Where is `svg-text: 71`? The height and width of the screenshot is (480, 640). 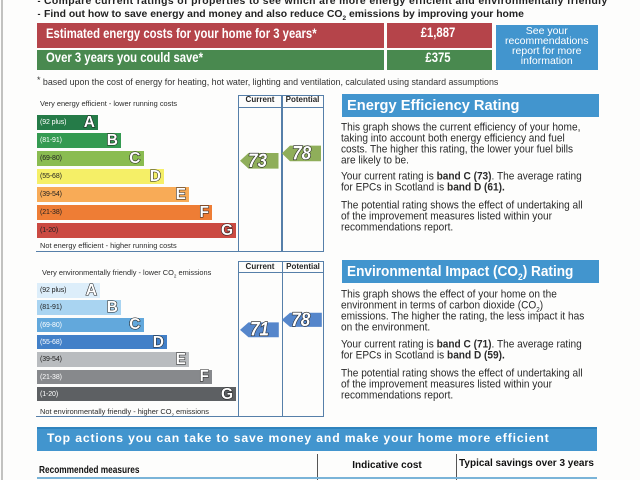 svg-text: 71 is located at coordinates (259, 330).